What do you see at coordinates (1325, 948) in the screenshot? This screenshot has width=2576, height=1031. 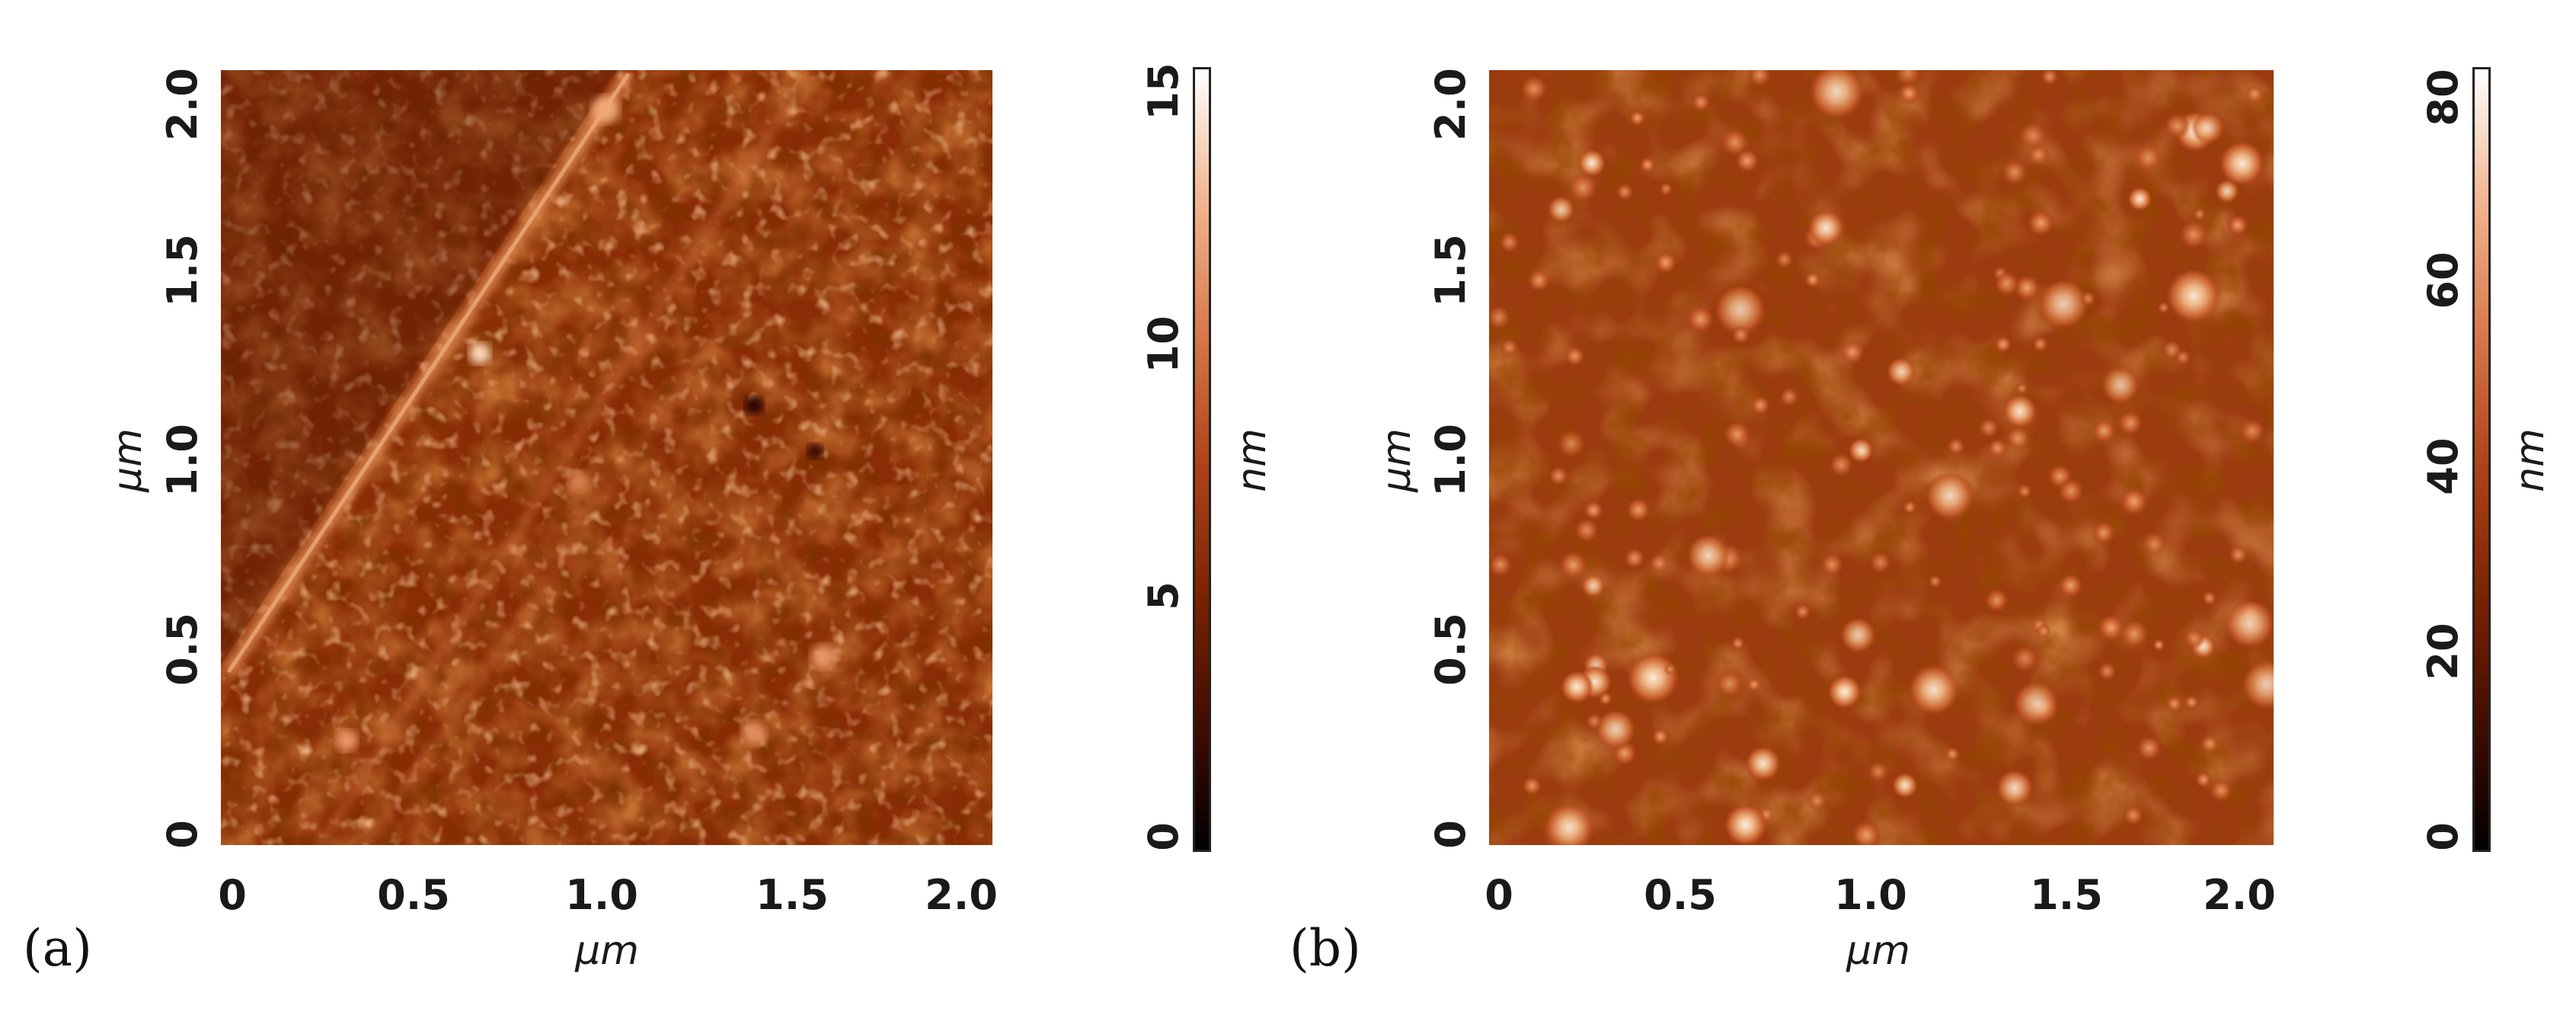 I see `panel-label-b: (b)` at bounding box center [1325, 948].